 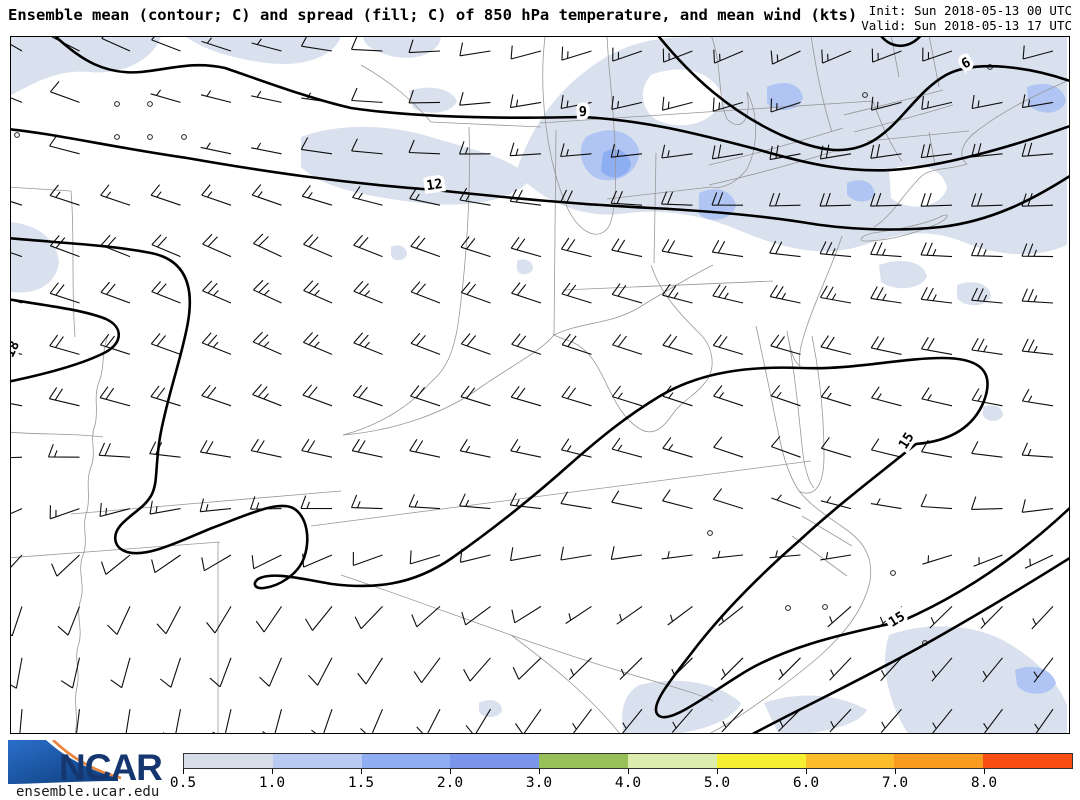 What do you see at coordinates (583, 112) in the screenshot?
I see `contour-label: 9` at bounding box center [583, 112].